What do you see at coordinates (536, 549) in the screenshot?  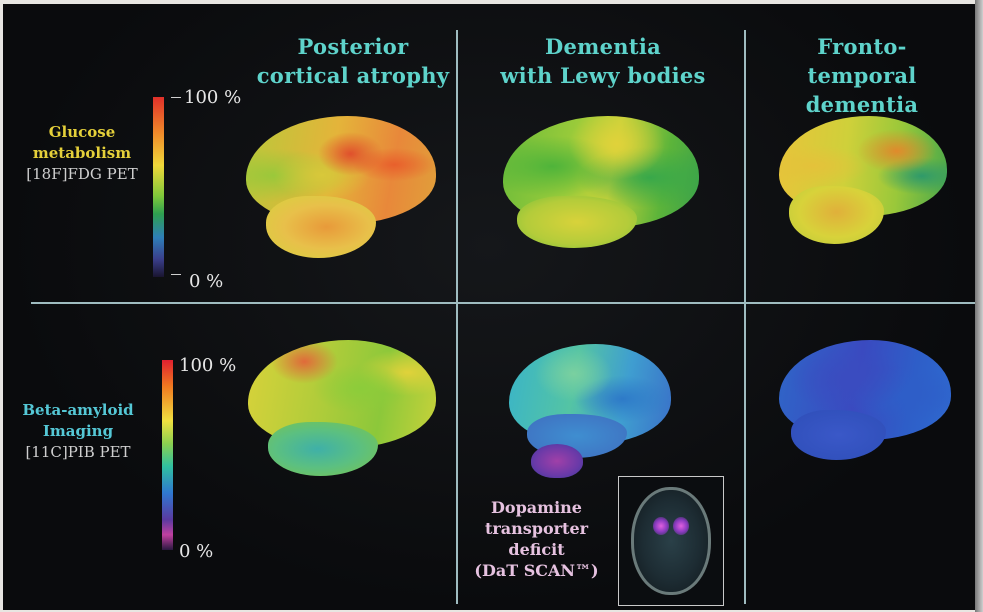 I see `dat-scan-label-line: deficit` at bounding box center [536, 549].